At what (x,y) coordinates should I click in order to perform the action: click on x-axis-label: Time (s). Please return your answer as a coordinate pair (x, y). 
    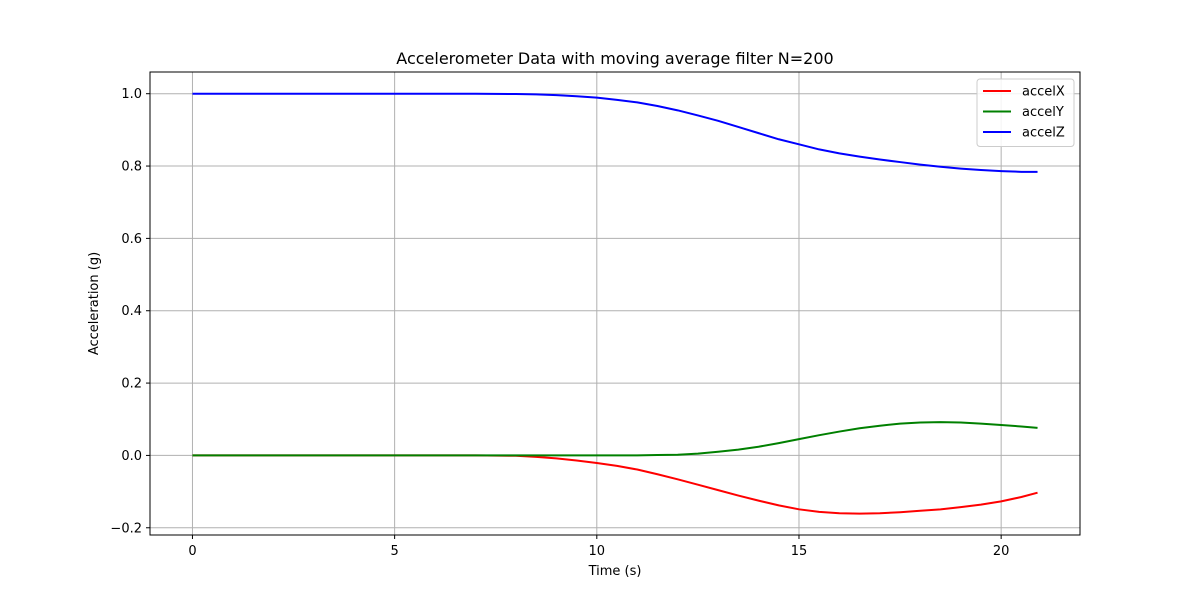
    Looking at the image, I should click on (615, 571).